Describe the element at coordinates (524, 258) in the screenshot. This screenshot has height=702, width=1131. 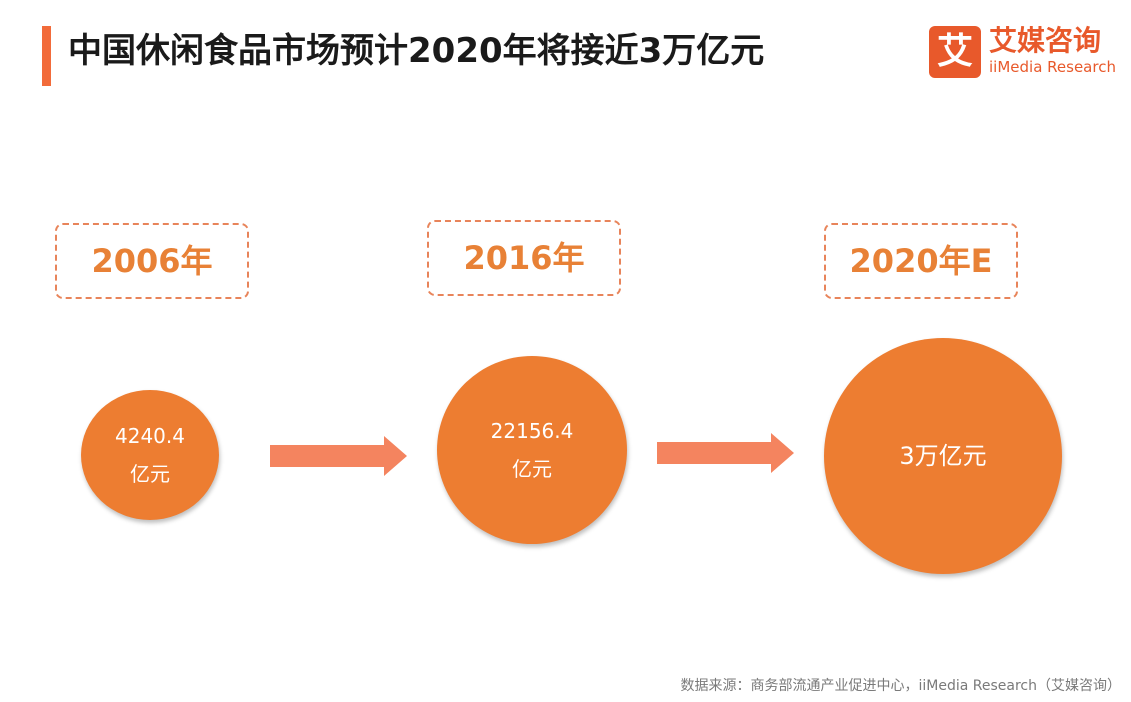
I see `year-box-2016: 2016年` at that location.